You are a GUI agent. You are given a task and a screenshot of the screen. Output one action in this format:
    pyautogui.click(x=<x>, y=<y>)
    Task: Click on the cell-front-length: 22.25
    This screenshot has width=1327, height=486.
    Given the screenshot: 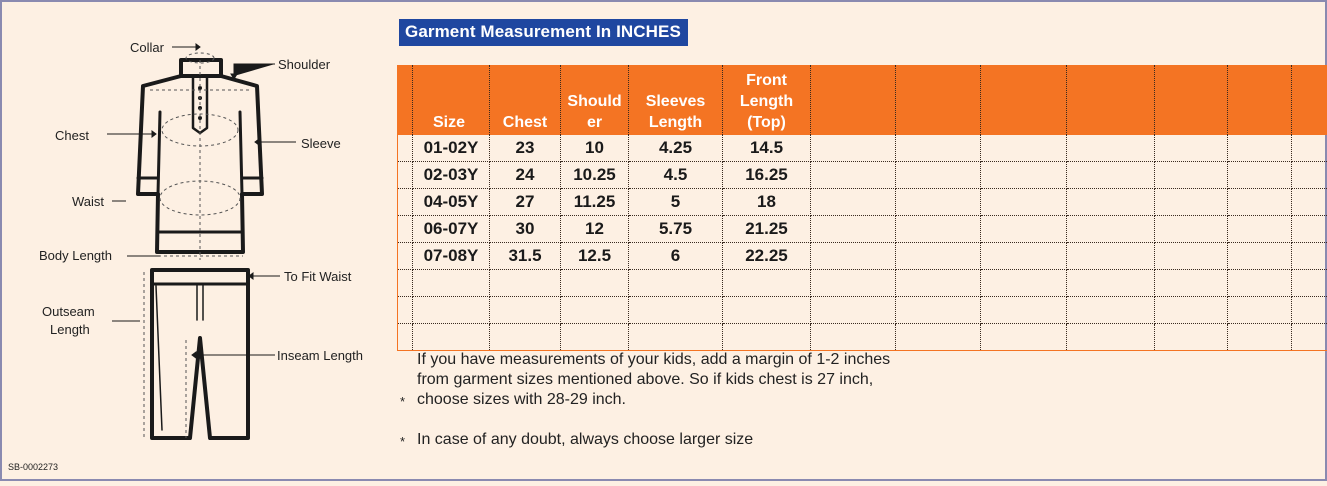 What is the action you would take?
    pyautogui.click(x=767, y=256)
    